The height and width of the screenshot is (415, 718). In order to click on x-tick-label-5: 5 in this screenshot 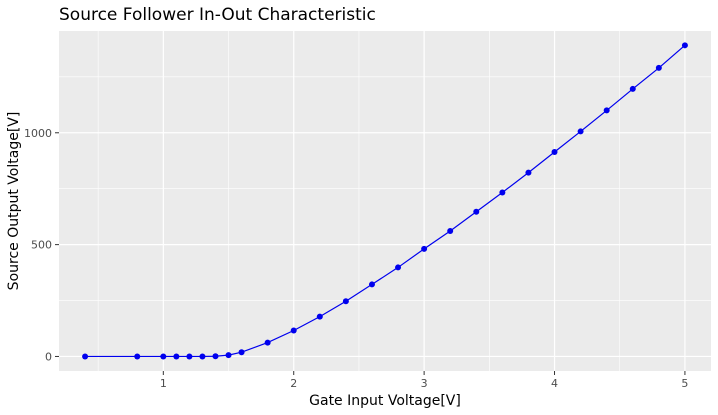, I will do `click(684, 383)`.